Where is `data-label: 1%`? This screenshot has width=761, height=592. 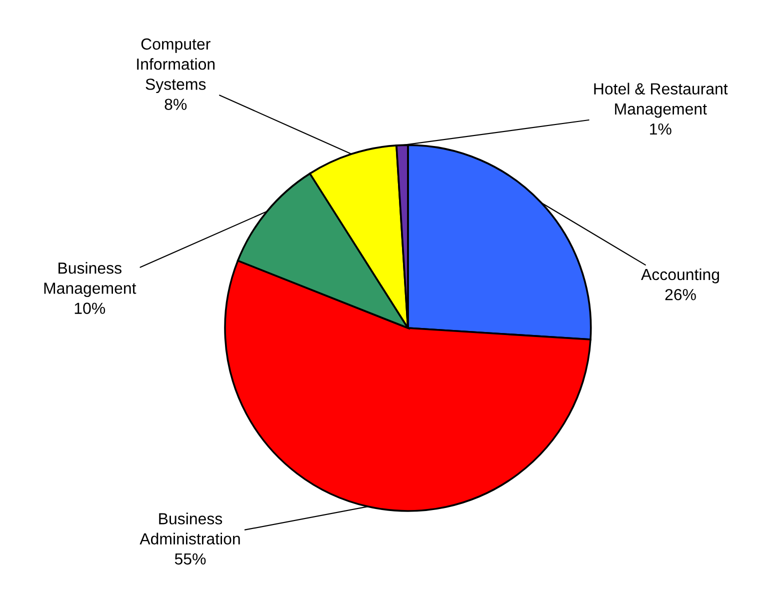
data-label: 1% is located at coordinates (661, 129).